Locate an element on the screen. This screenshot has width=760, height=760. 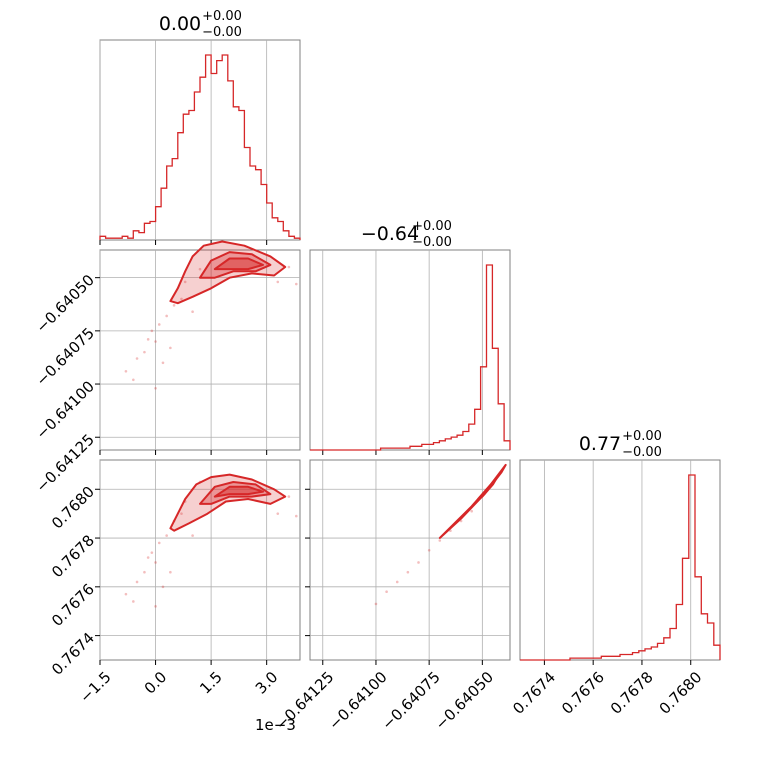
contour-mid is located at coordinates (235, 265).